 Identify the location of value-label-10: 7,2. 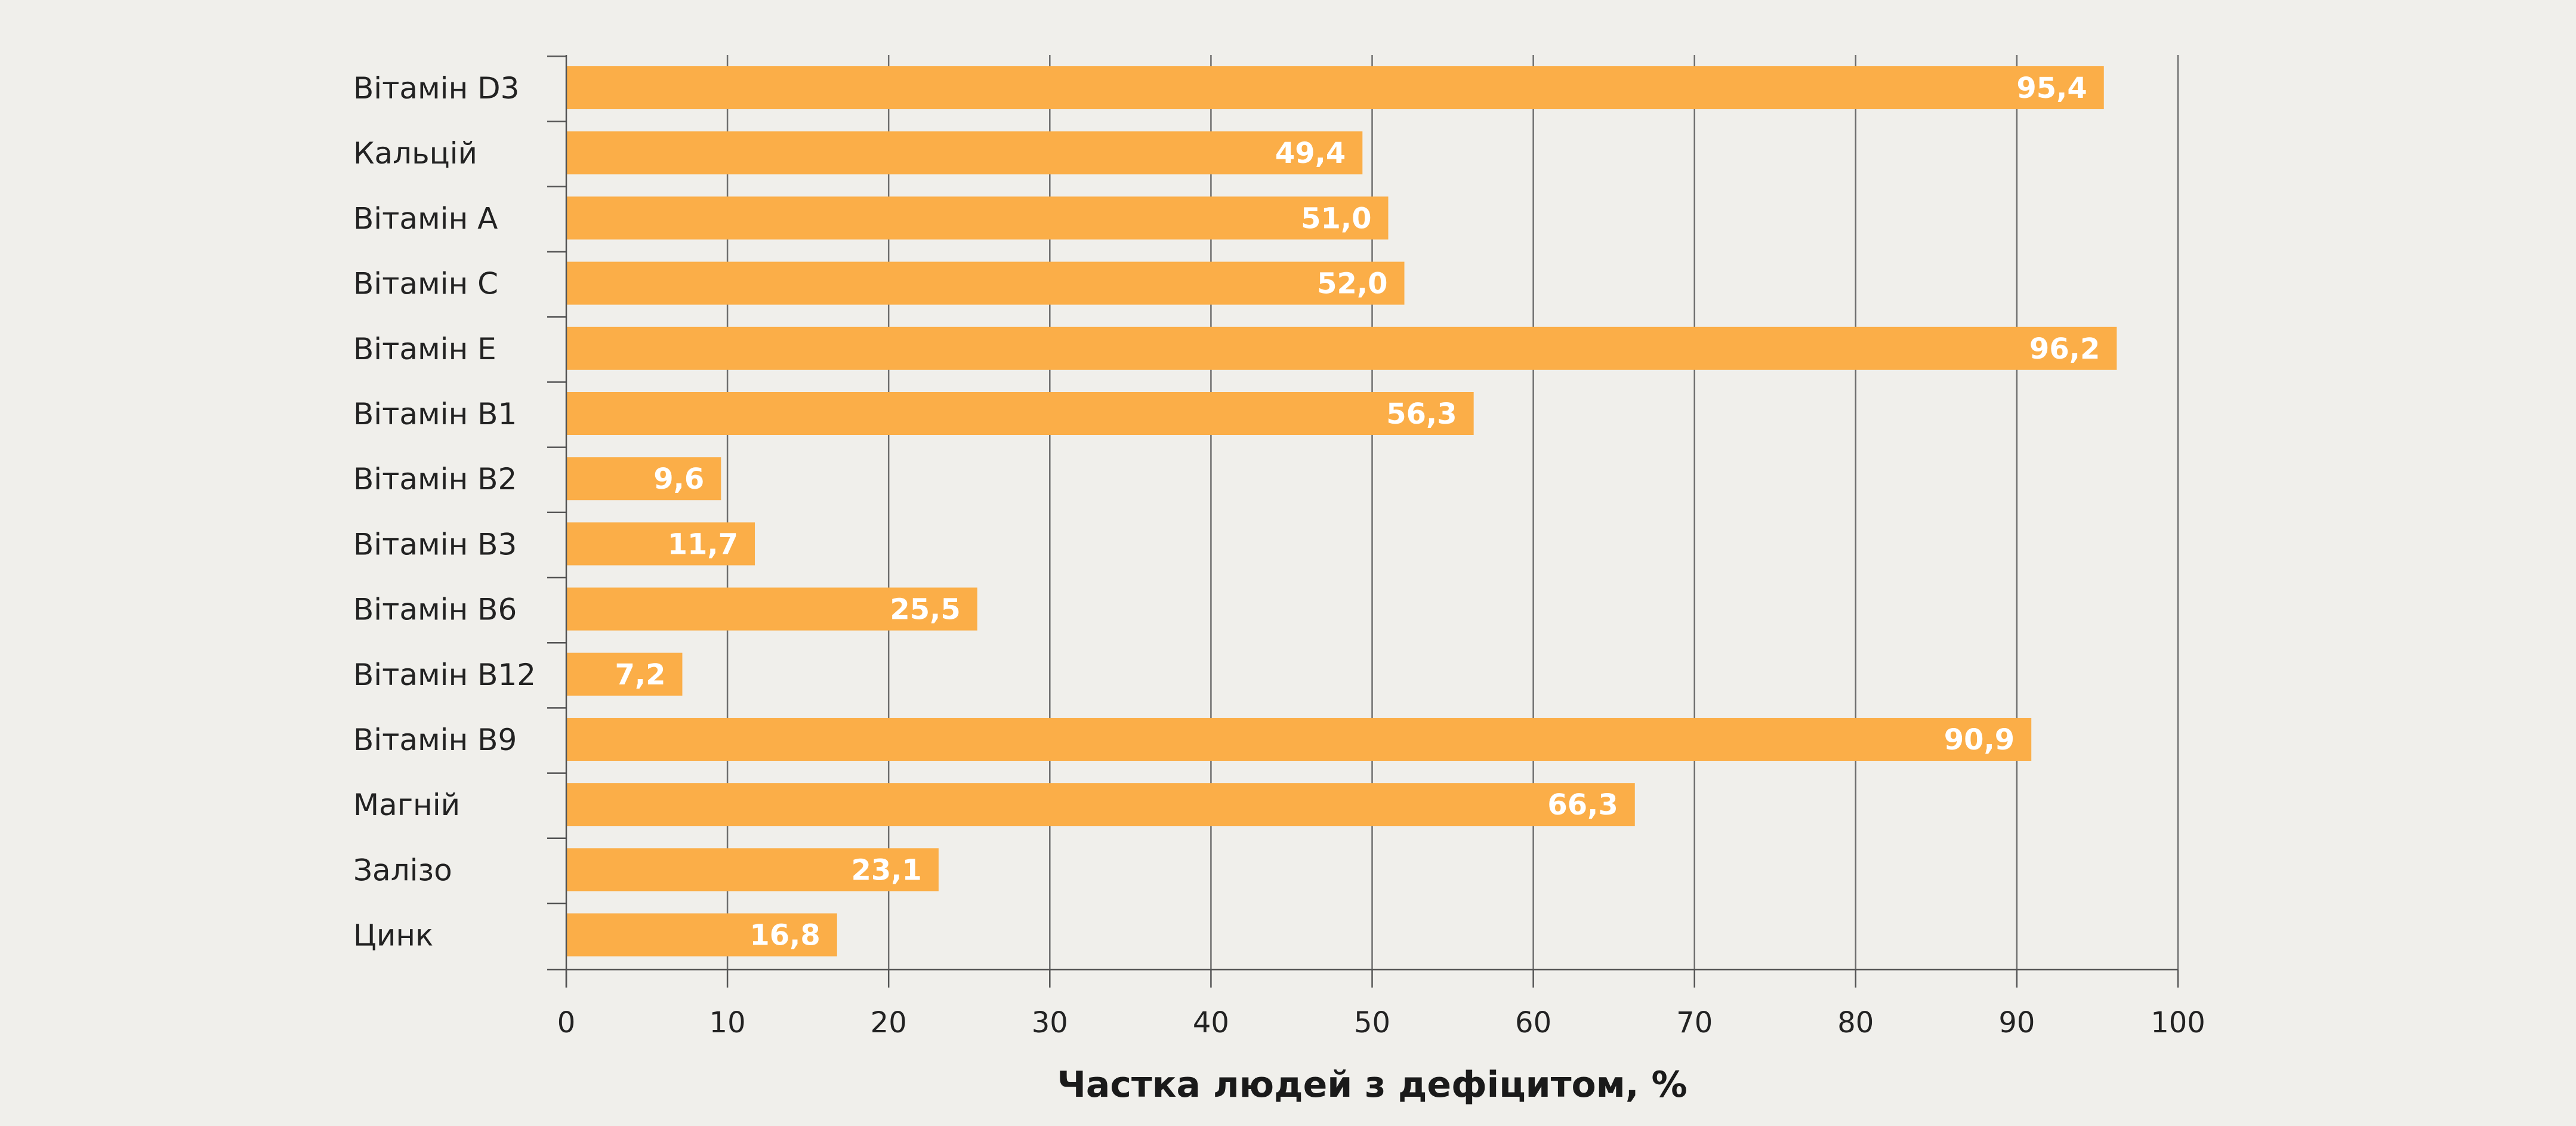
(640, 675).